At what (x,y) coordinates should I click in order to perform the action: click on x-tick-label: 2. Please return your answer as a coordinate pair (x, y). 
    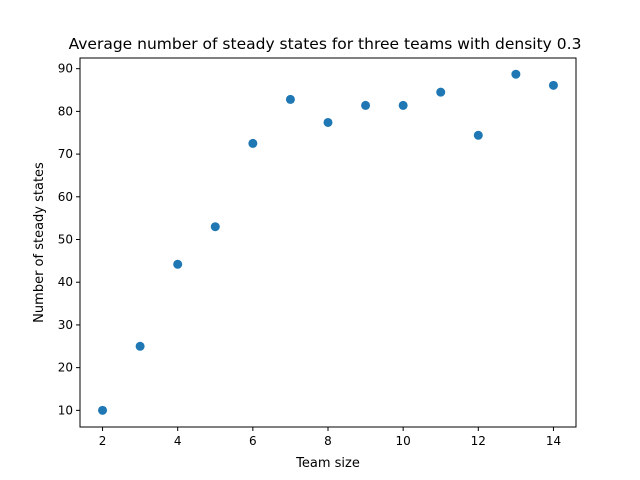
    Looking at the image, I should click on (103, 441).